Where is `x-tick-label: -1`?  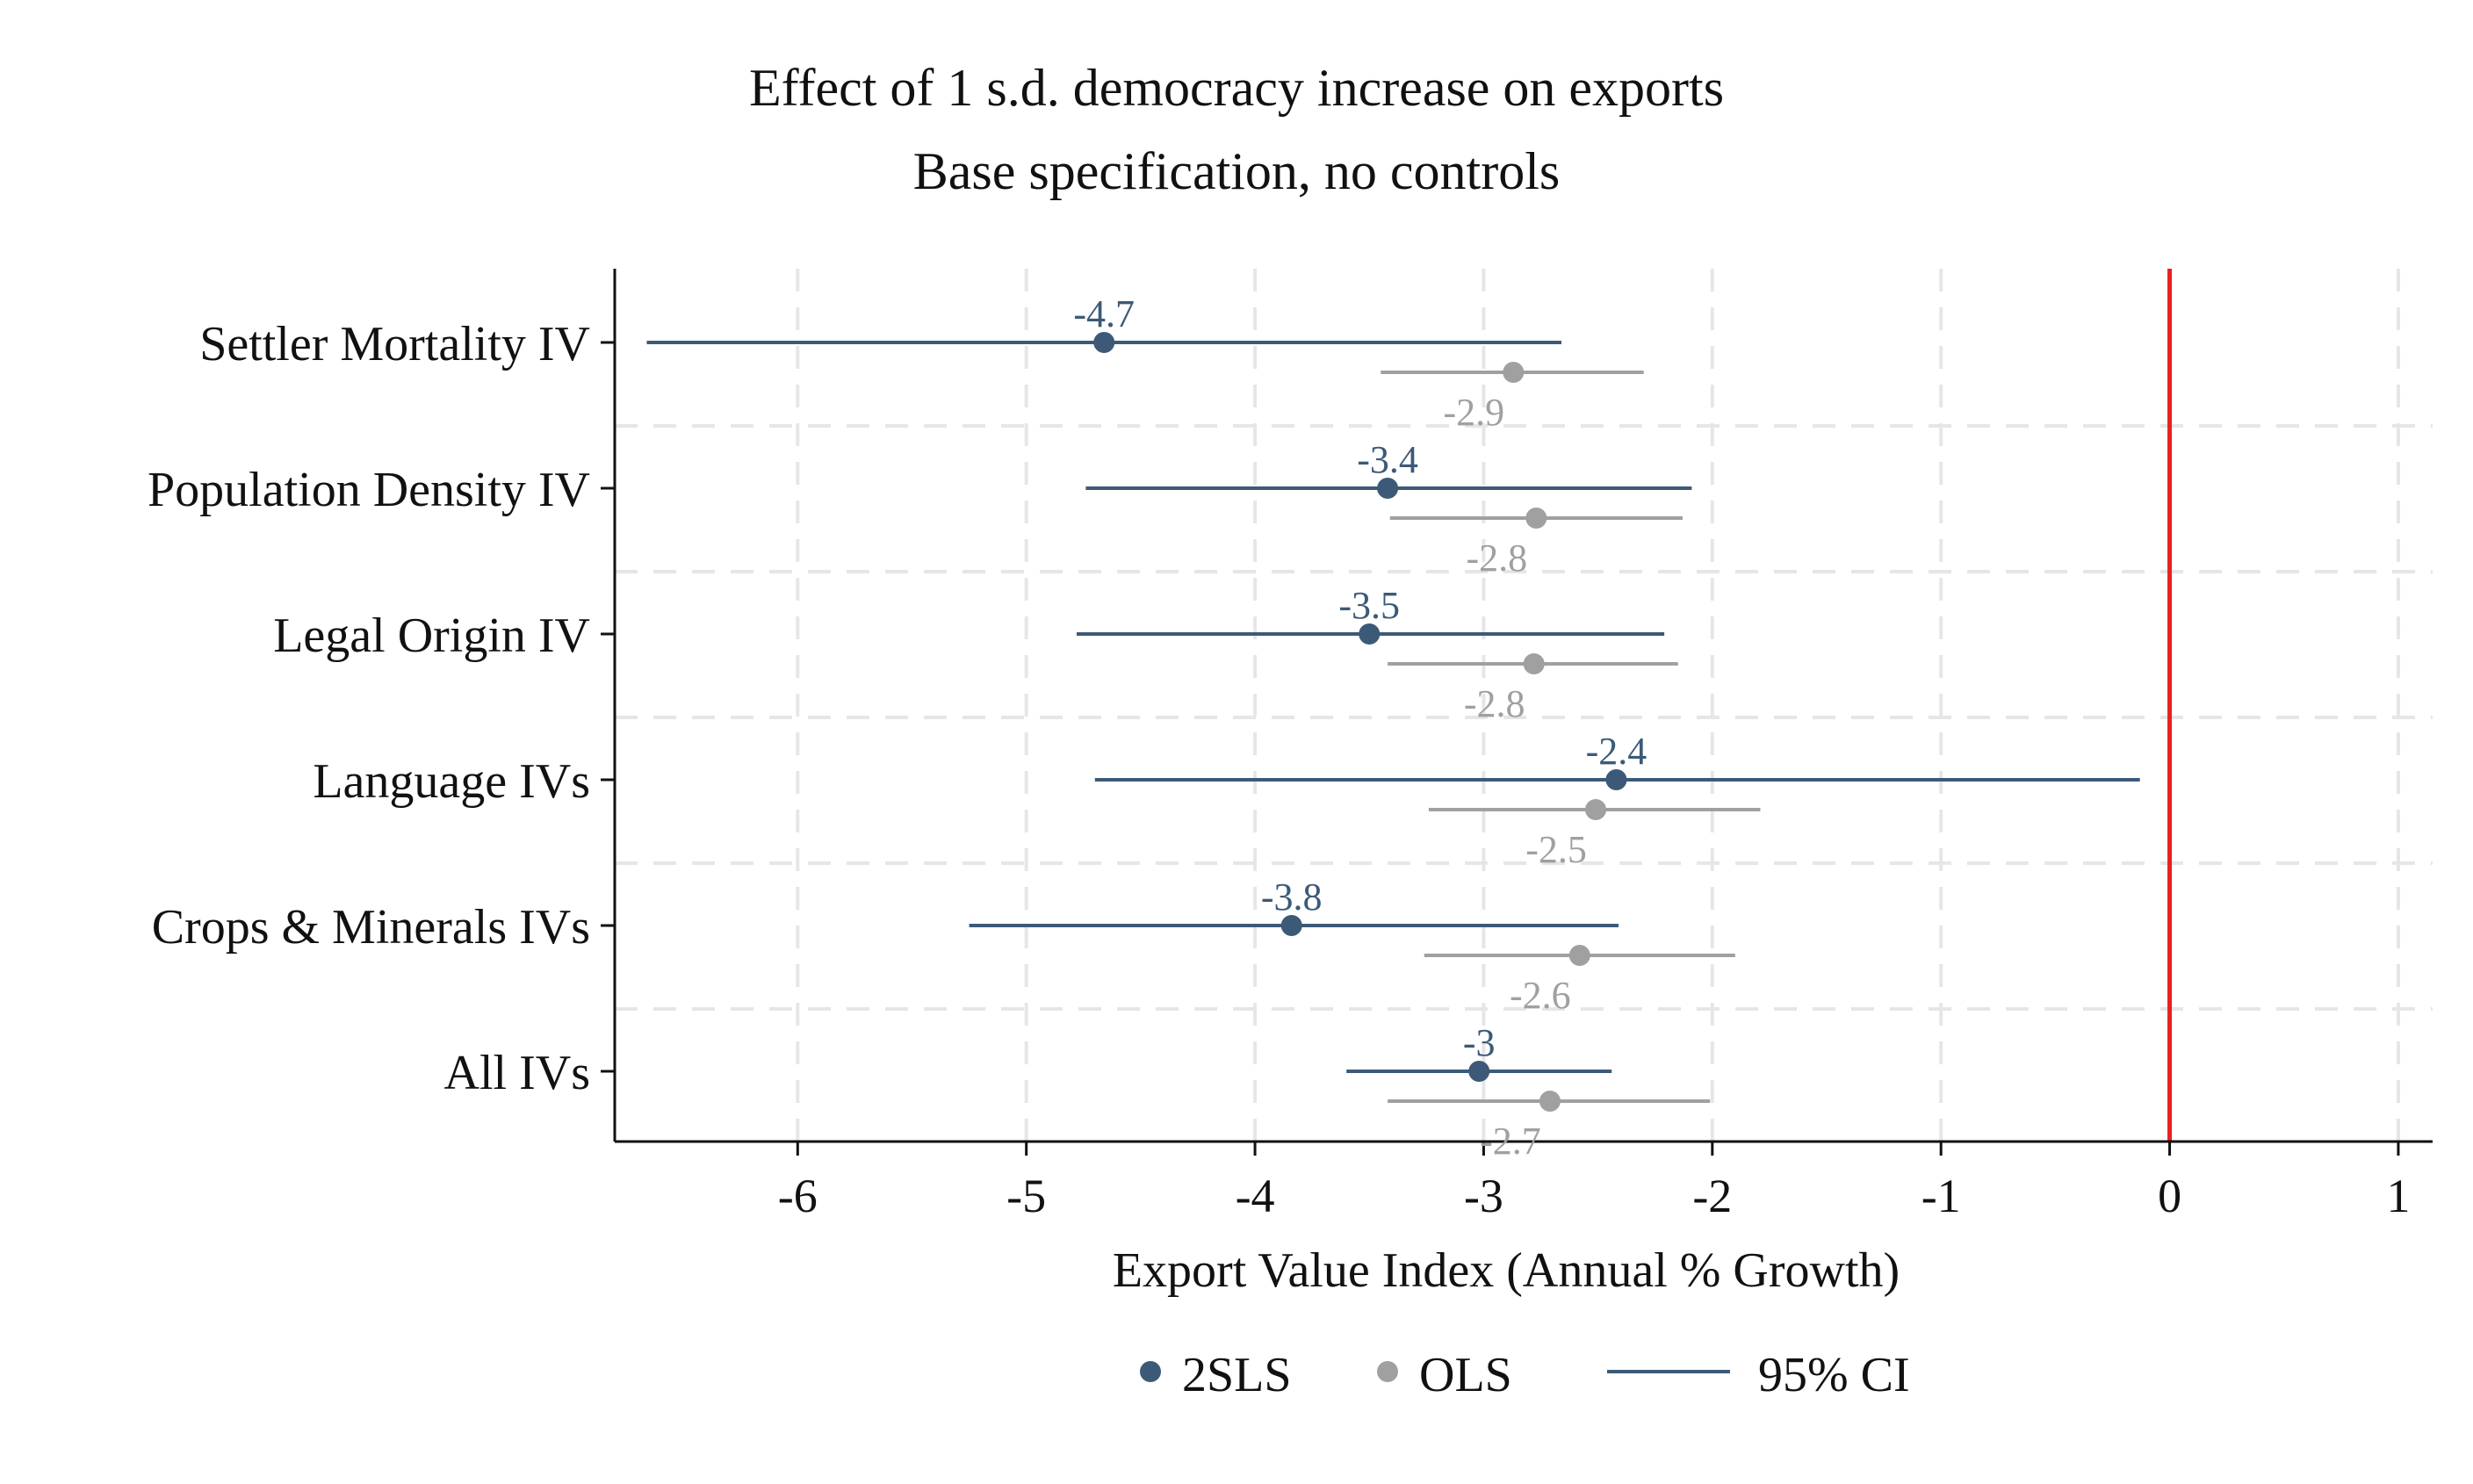 x-tick-label: -1 is located at coordinates (1941, 1196).